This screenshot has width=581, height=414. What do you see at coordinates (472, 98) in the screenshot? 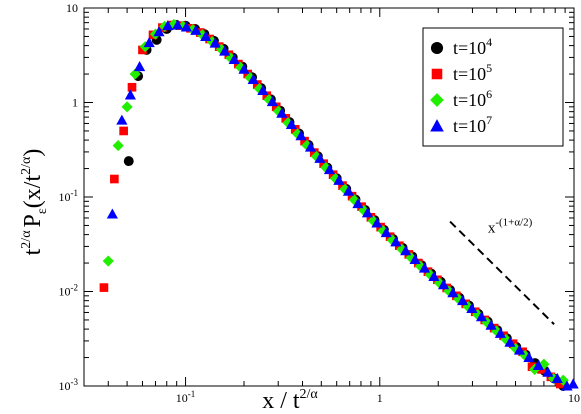
I see `legend-label: t=106` at bounding box center [472, 98].